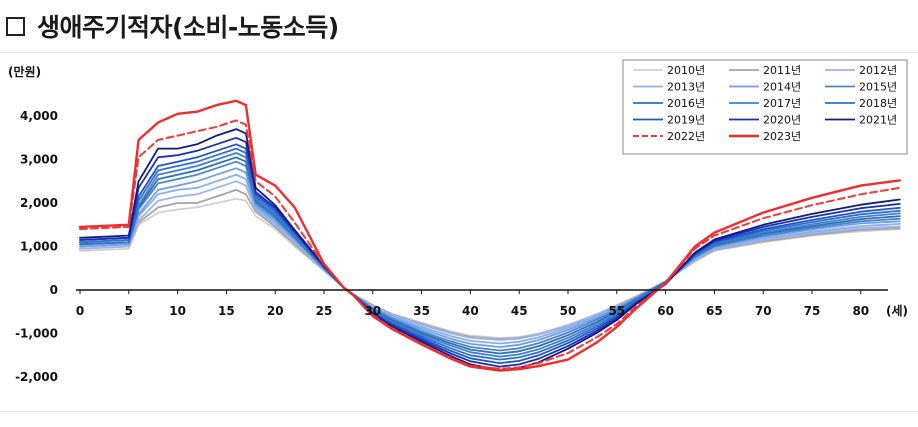  I want to click on legend-label: 2020년, so click(782, 120).